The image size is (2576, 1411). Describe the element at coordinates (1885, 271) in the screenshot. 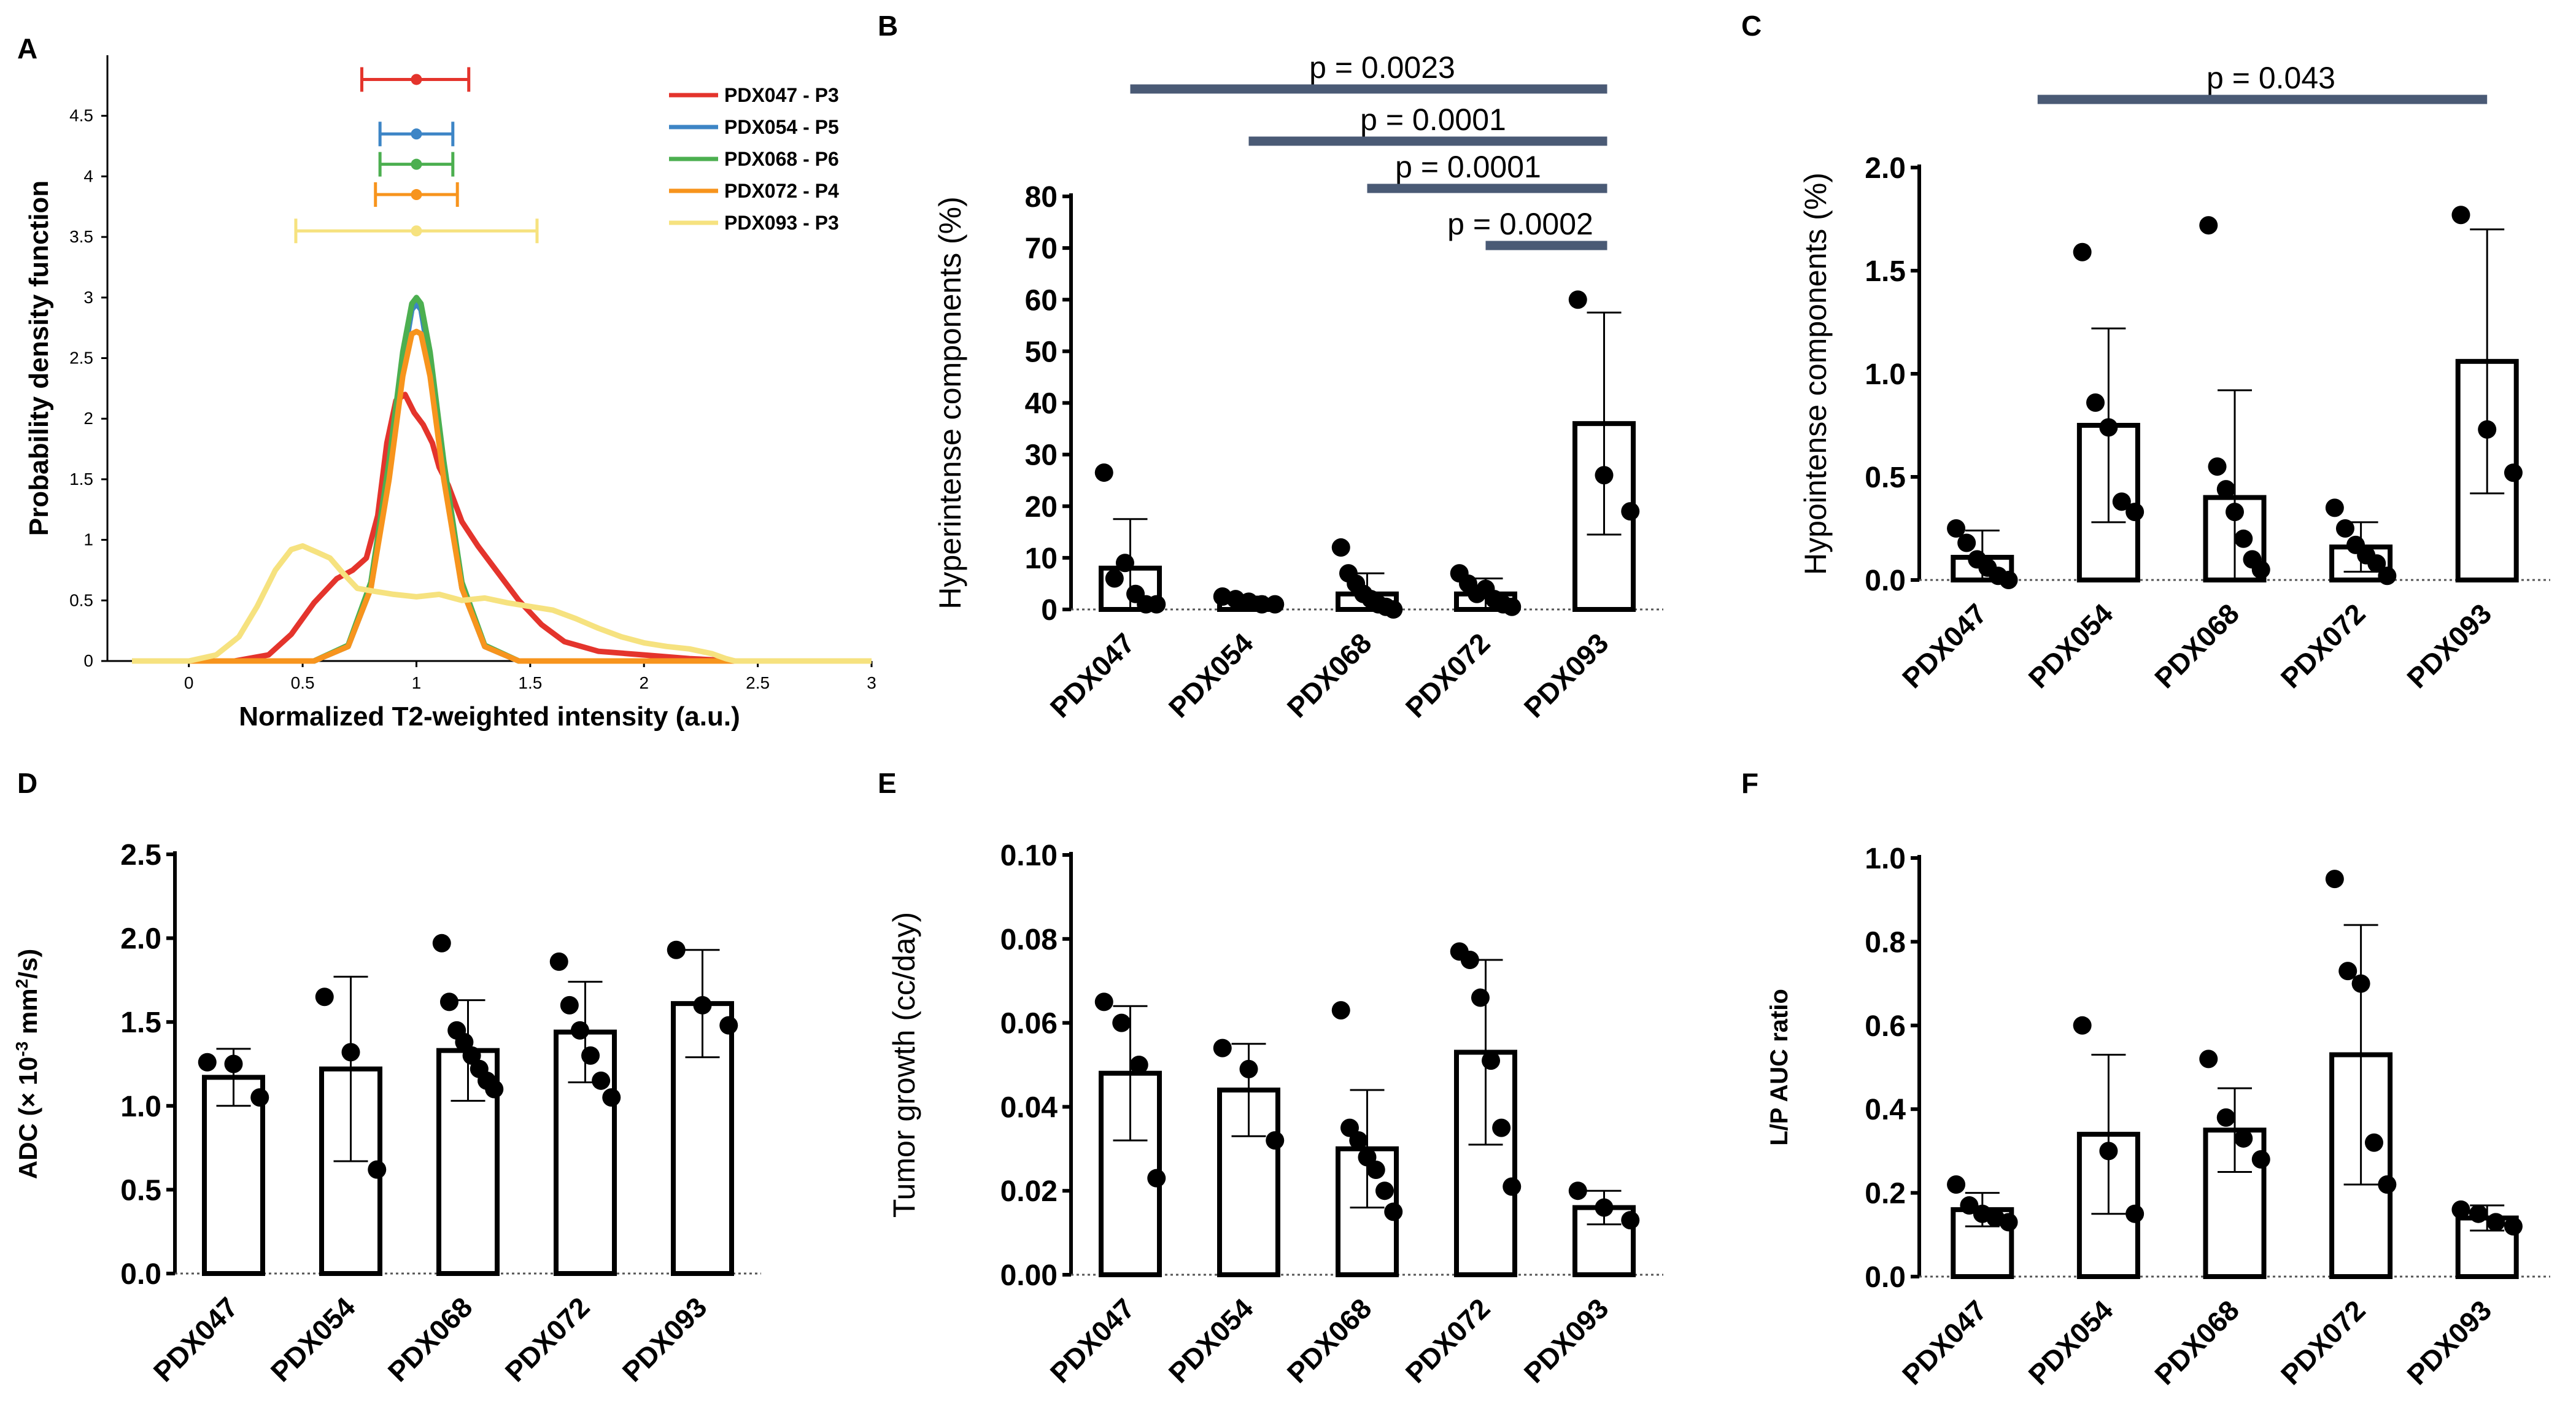

I see `y-tick-label: 1.5` at that location.